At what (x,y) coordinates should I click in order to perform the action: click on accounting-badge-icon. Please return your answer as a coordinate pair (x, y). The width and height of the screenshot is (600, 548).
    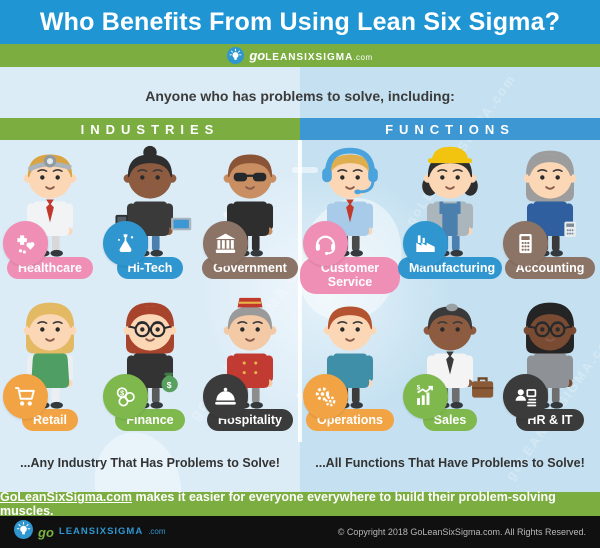
    Looking at the image, I should click on (525, 243).